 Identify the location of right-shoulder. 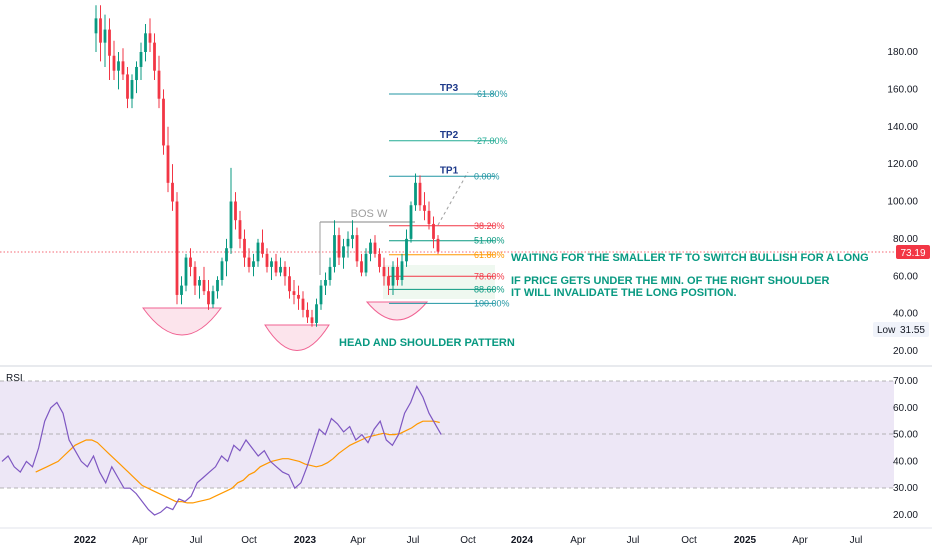
(397, 311).